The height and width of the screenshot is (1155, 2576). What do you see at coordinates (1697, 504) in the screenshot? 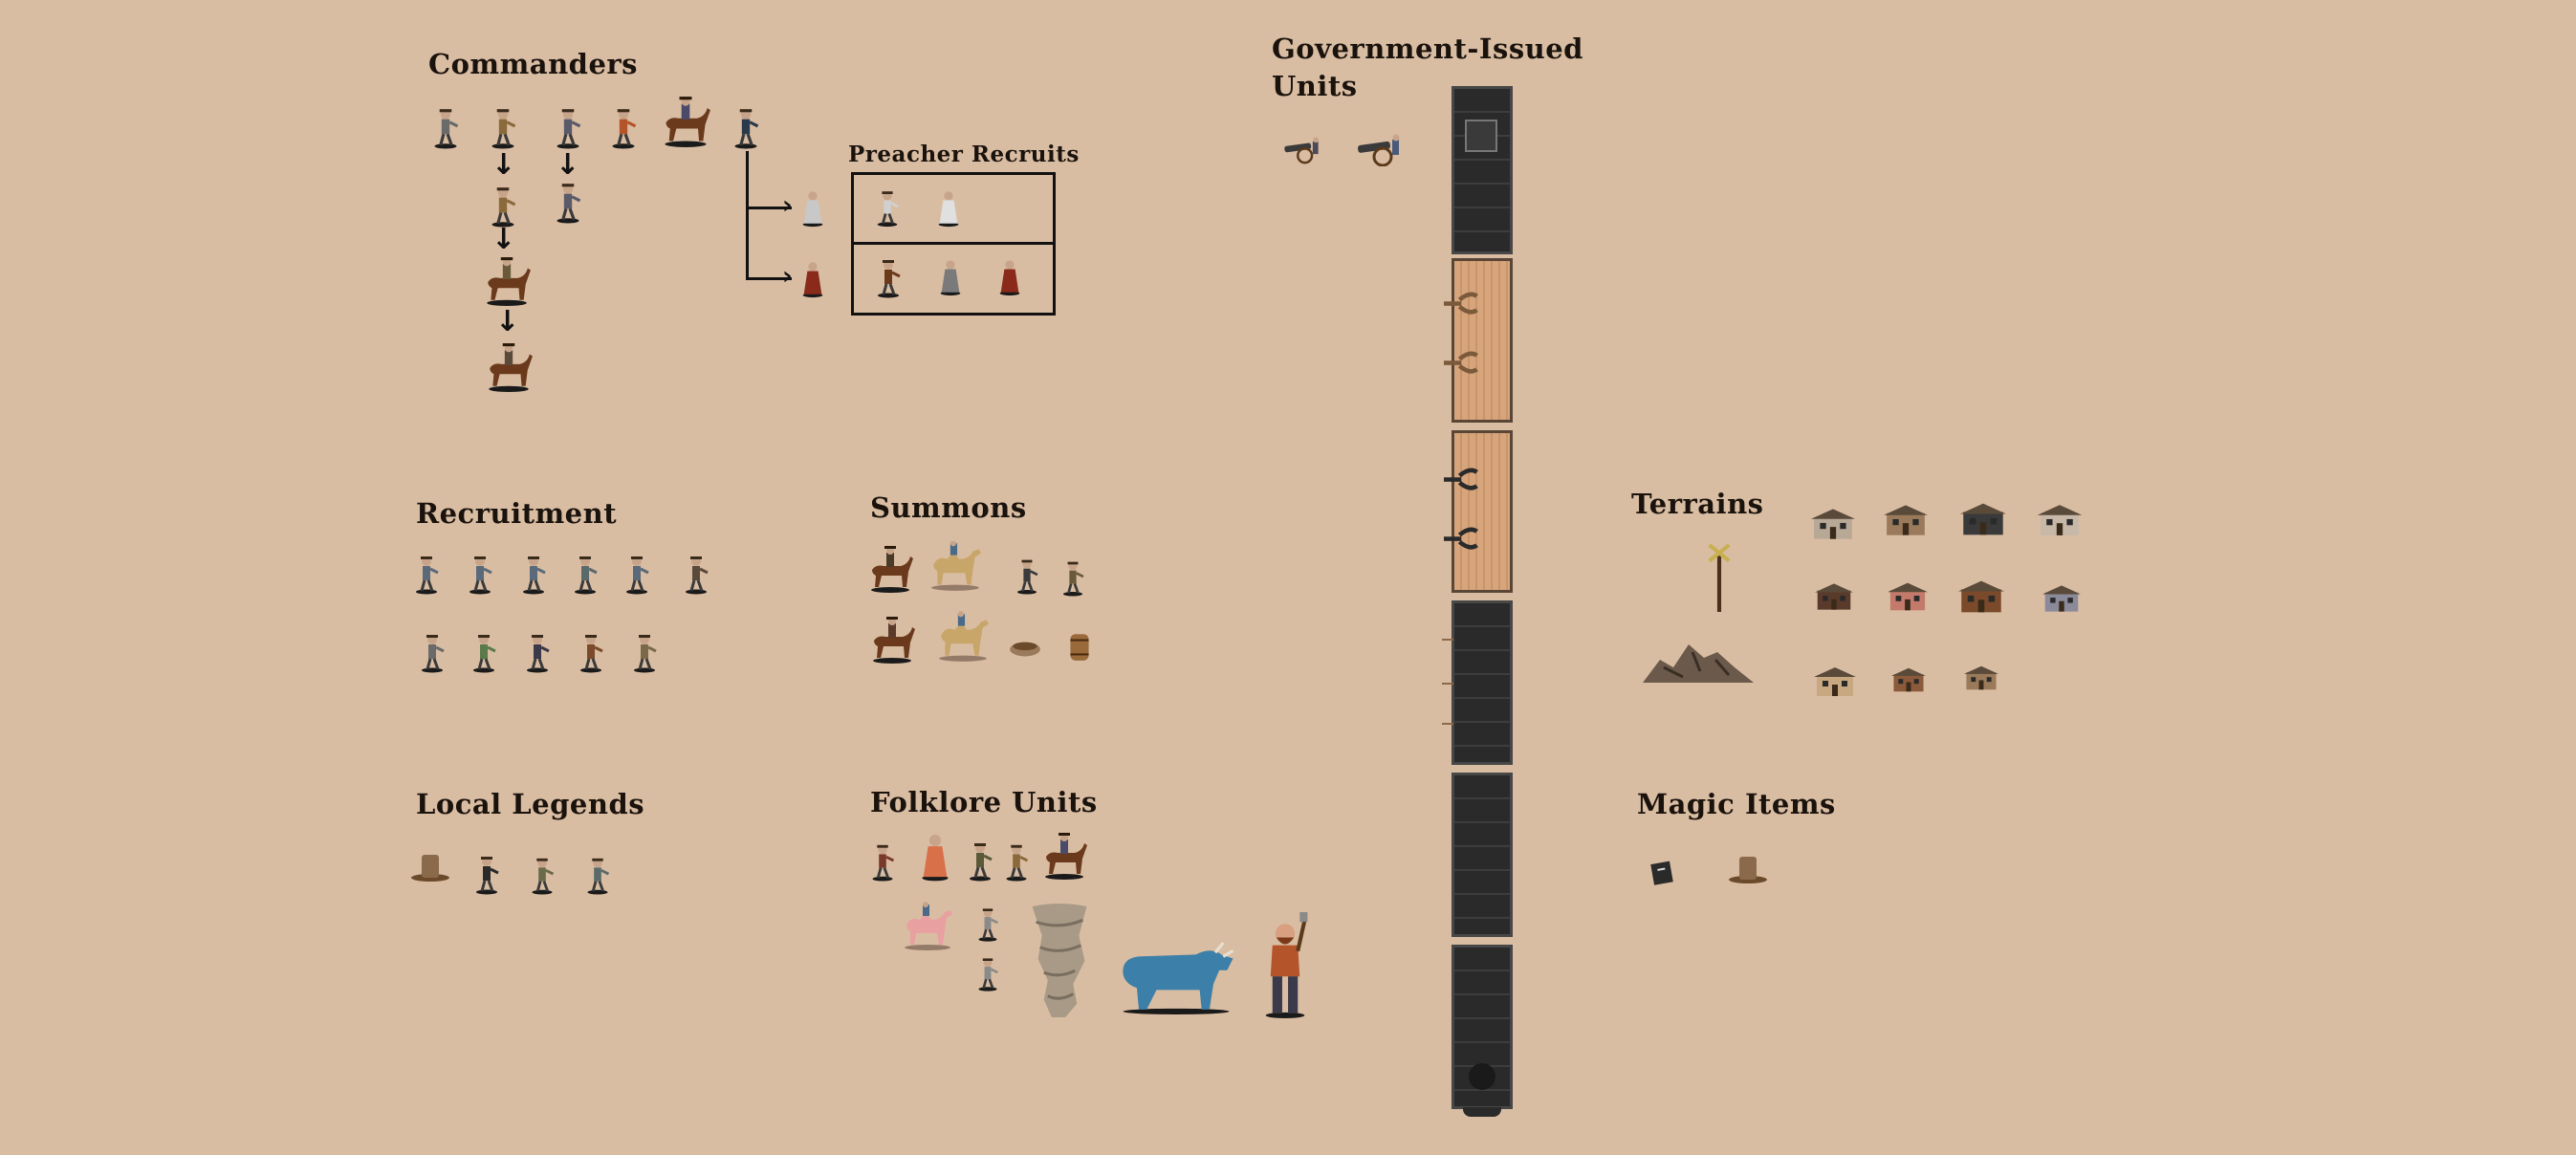
I see `terrains-title: Terrains` at bounding box center [1697, 504].